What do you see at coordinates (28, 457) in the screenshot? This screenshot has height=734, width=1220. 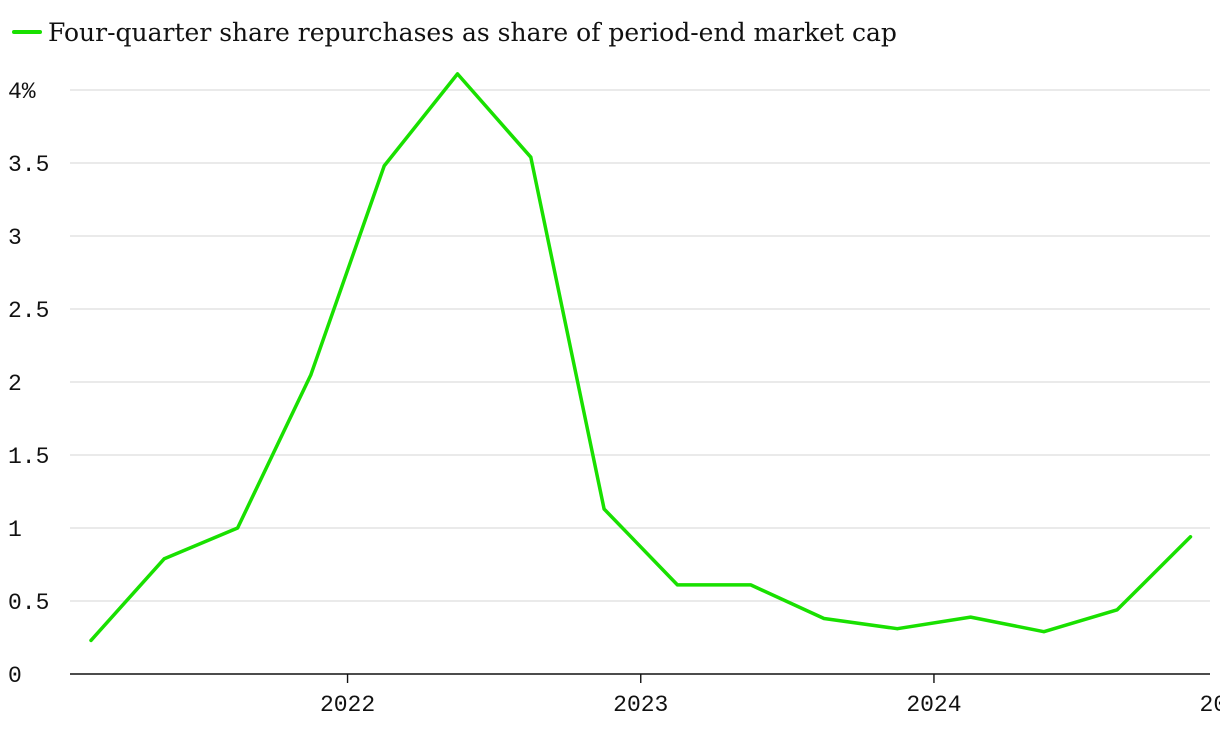 I see `y-tick-label: 1.5` at bounding box center [28, 457].